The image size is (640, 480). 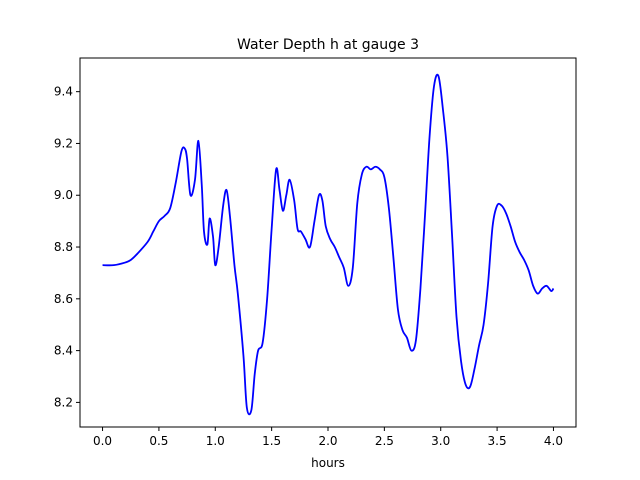 I want to click on y-tick-label: 8.4, so click(x=63, y=351).